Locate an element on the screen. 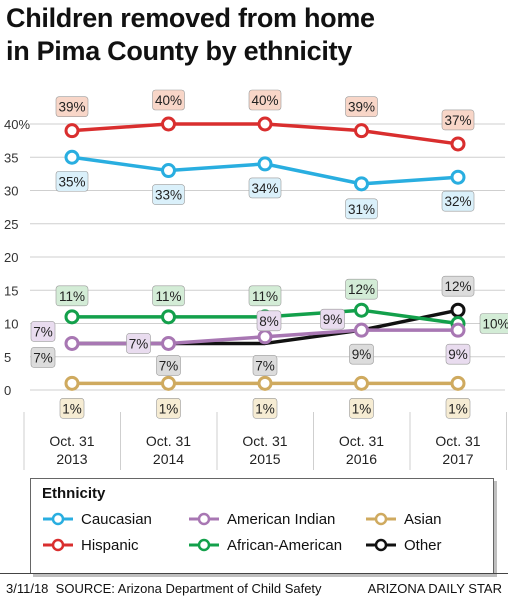 The width and height of the screenshot is (508, 600). svg-text: 35% is located at coordinates (71, 181).